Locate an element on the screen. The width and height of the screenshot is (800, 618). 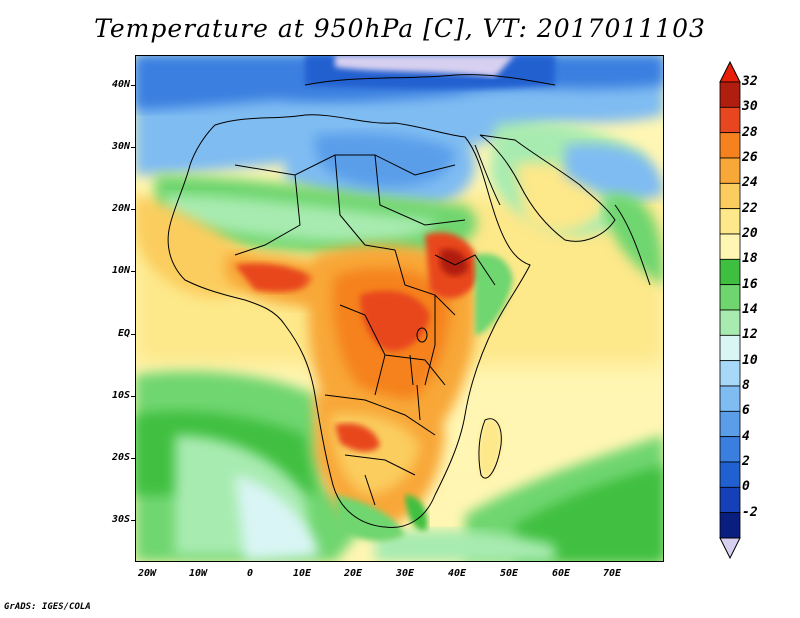
lon-label-10e: 10E is located at coordinates (302, 573).